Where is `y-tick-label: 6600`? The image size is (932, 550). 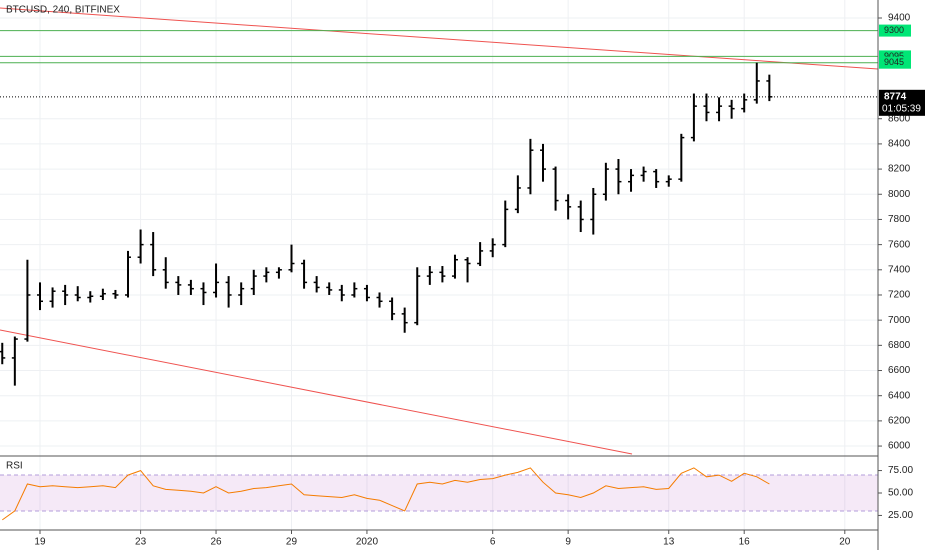
y-tick-label: 6600 is located at coordinates (899, 370).